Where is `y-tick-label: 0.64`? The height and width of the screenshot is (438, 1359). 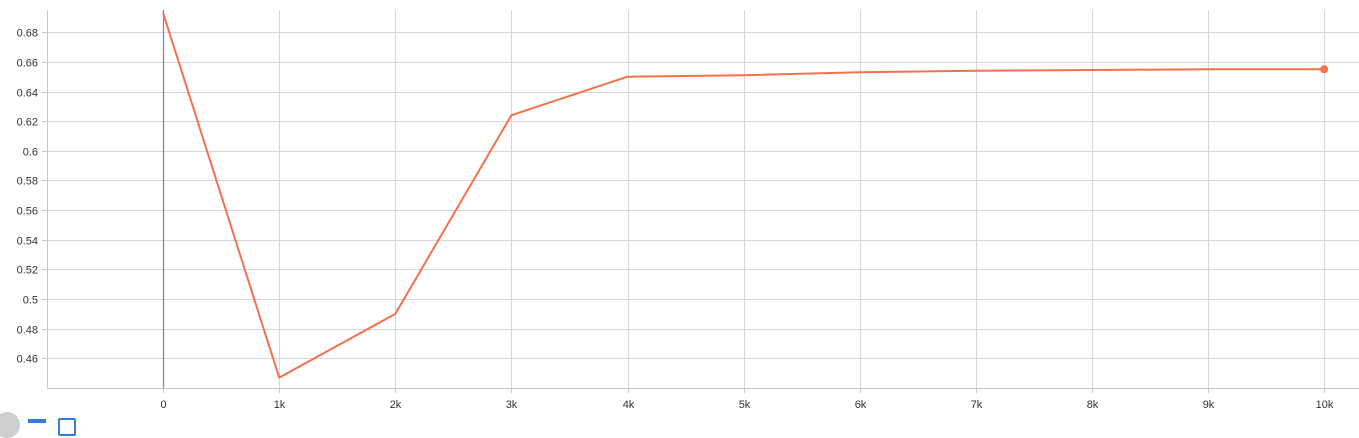
y-tick-label: 0.64 is located at coordinates (27, 94).